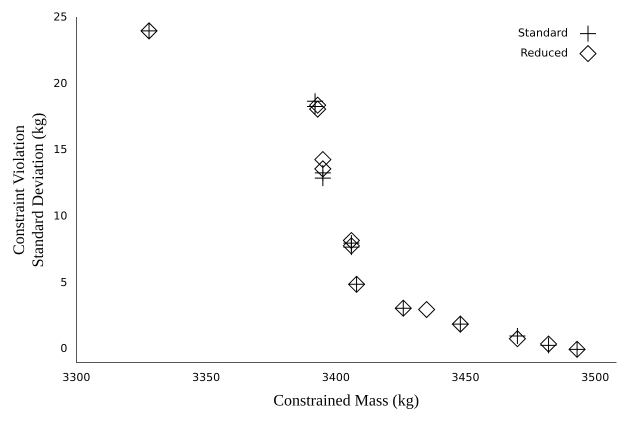  What do you see at coordinates (60, 216) in the screenshot?
I see `y-tick-label: 10` at bounding box center [60, 216].